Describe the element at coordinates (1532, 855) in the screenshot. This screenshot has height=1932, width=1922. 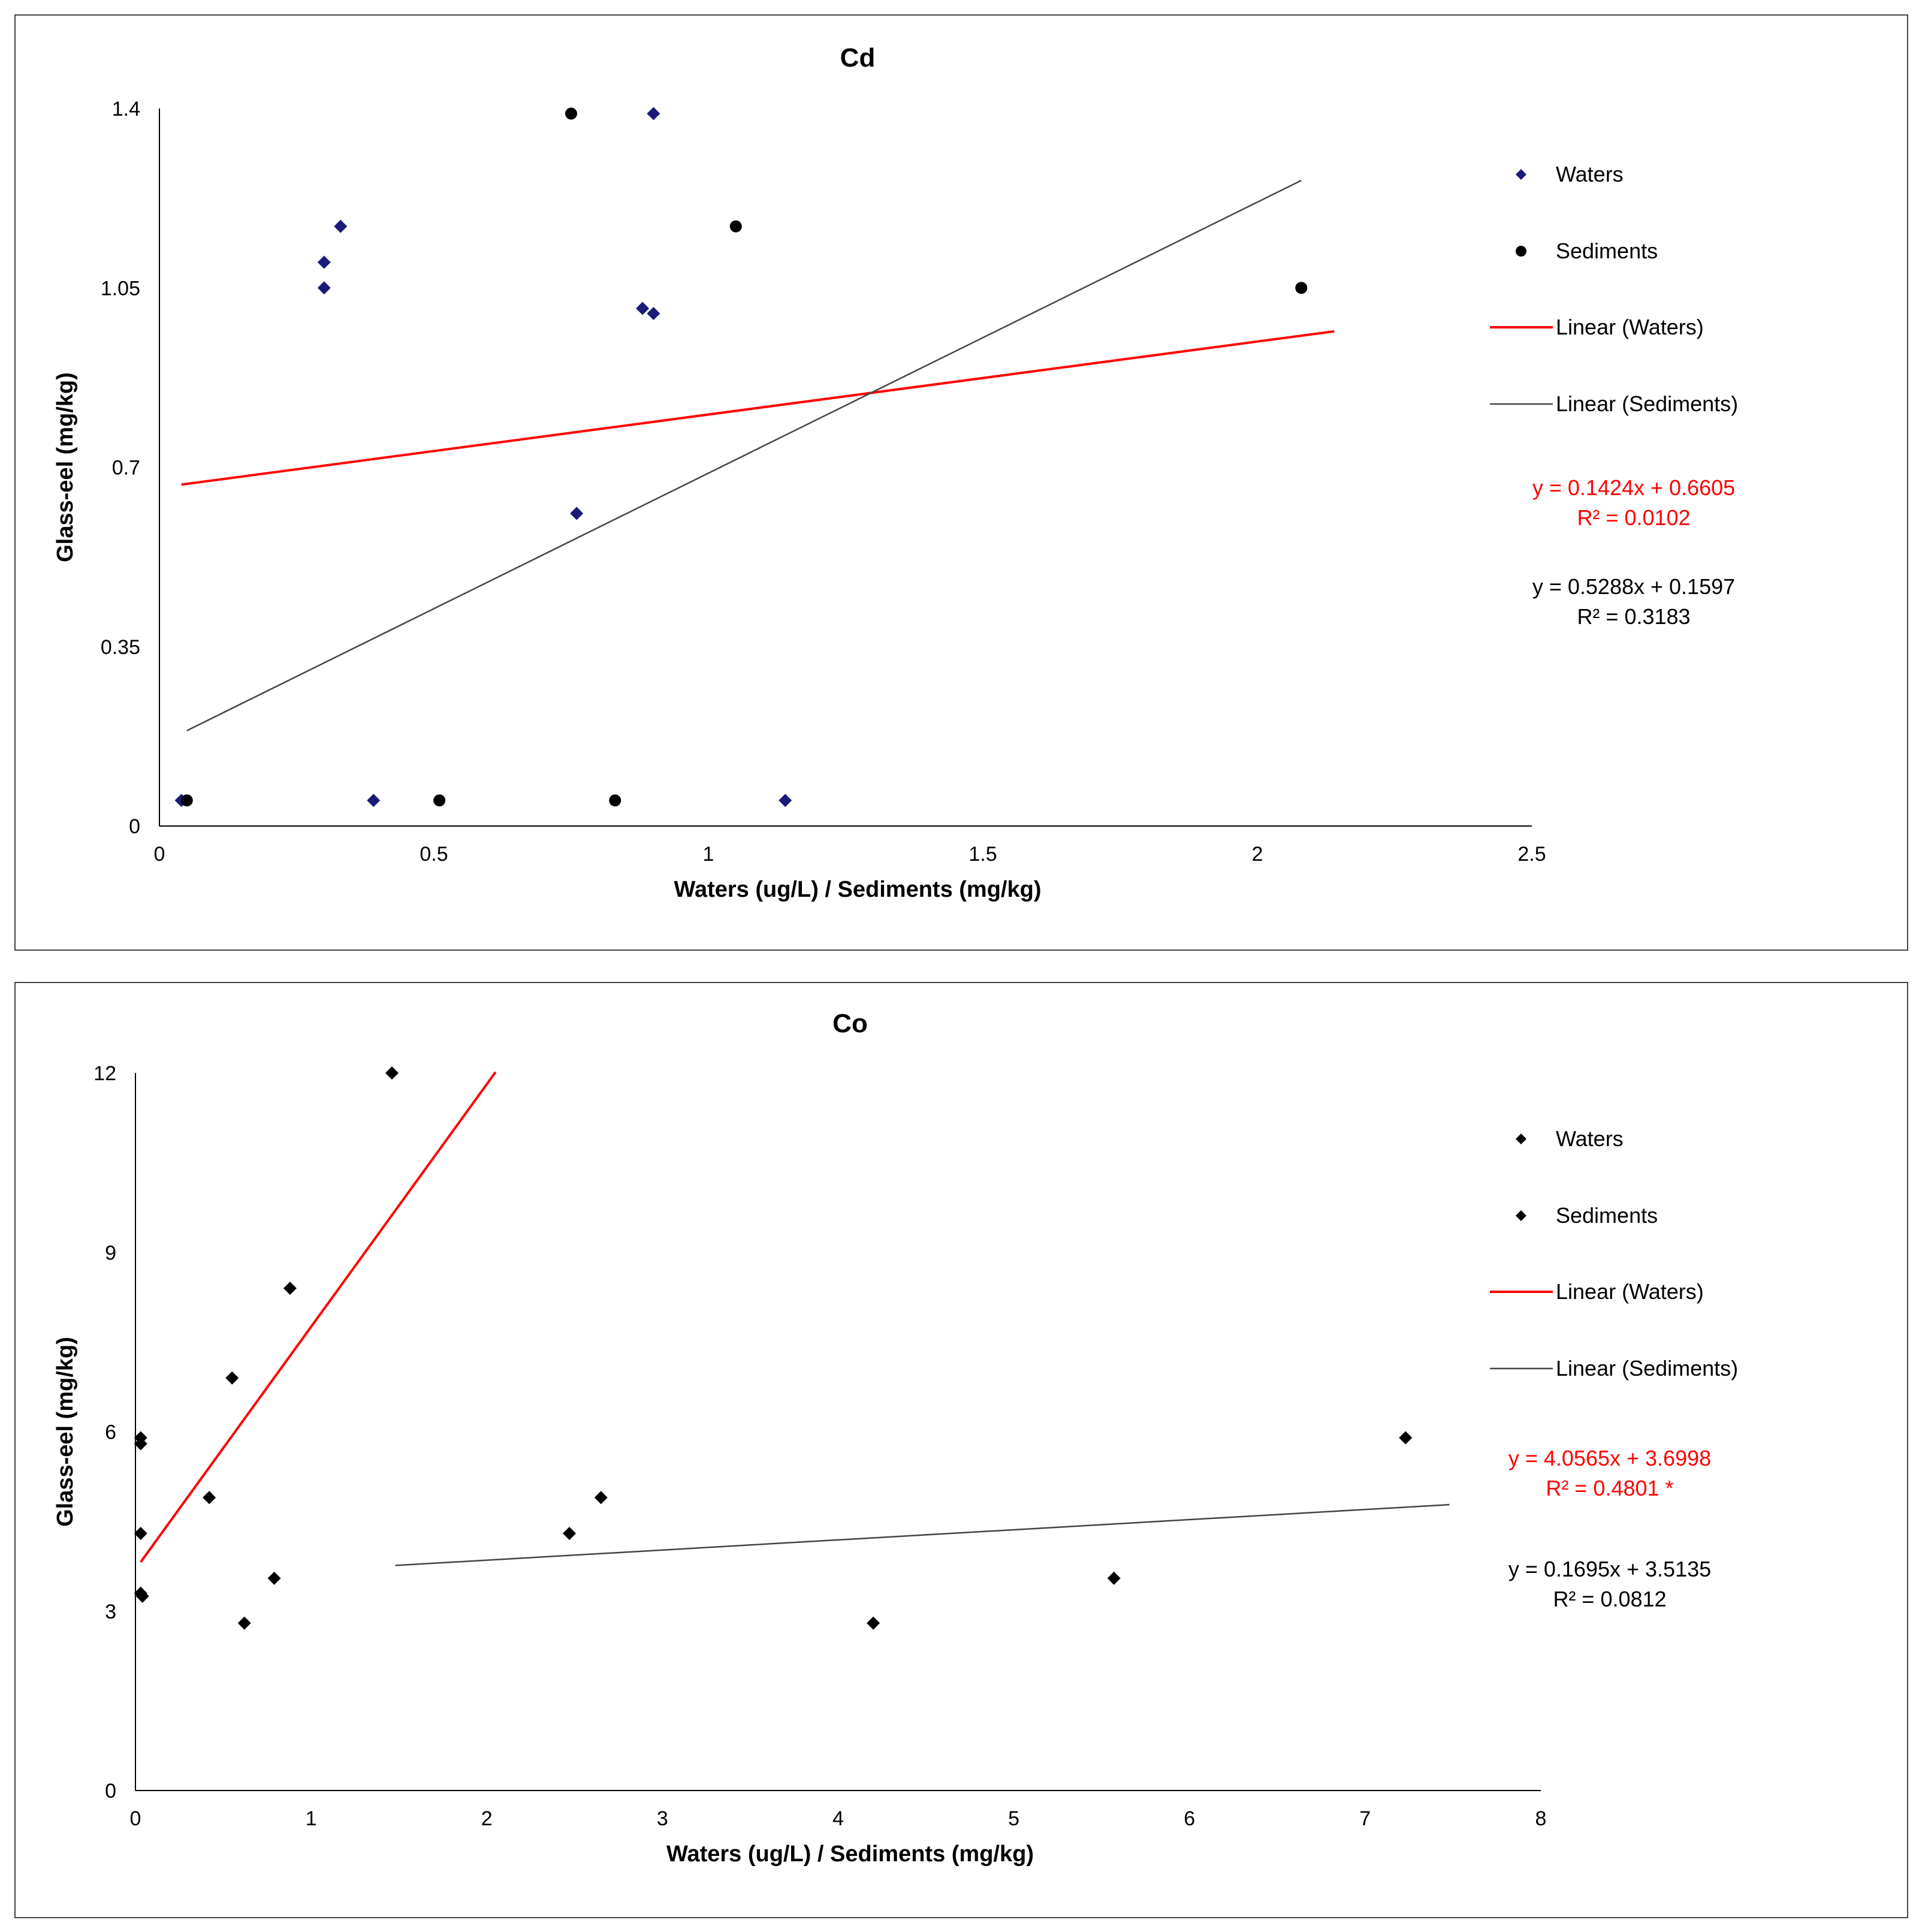
I see `x-tick-label: 2.5` at that location.